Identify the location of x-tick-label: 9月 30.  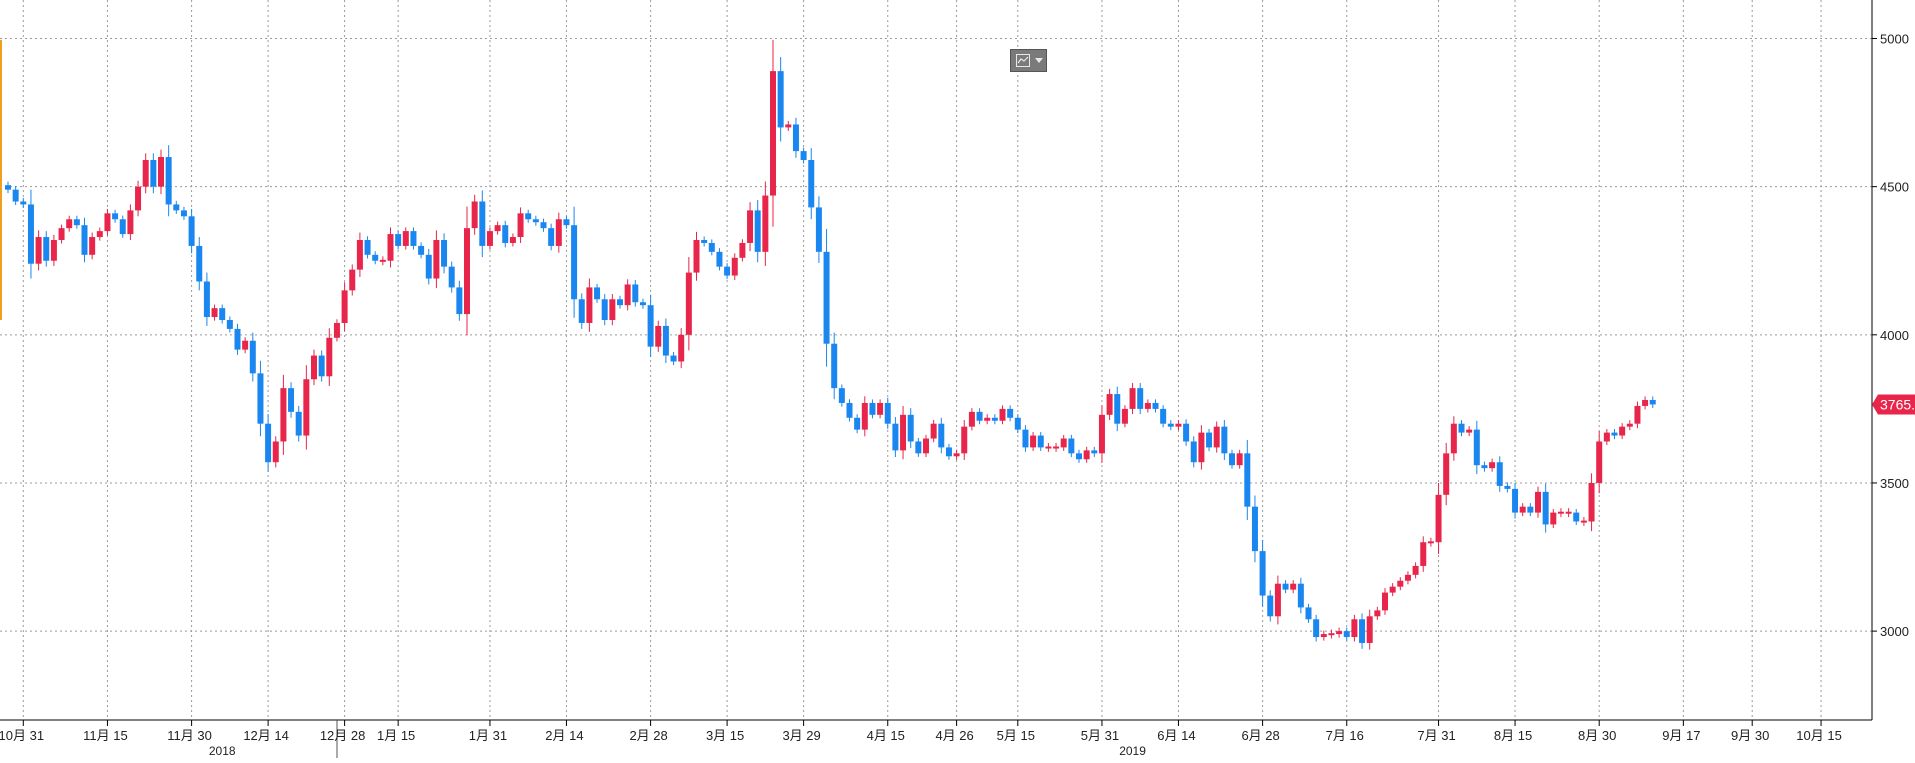
(1750, 735).